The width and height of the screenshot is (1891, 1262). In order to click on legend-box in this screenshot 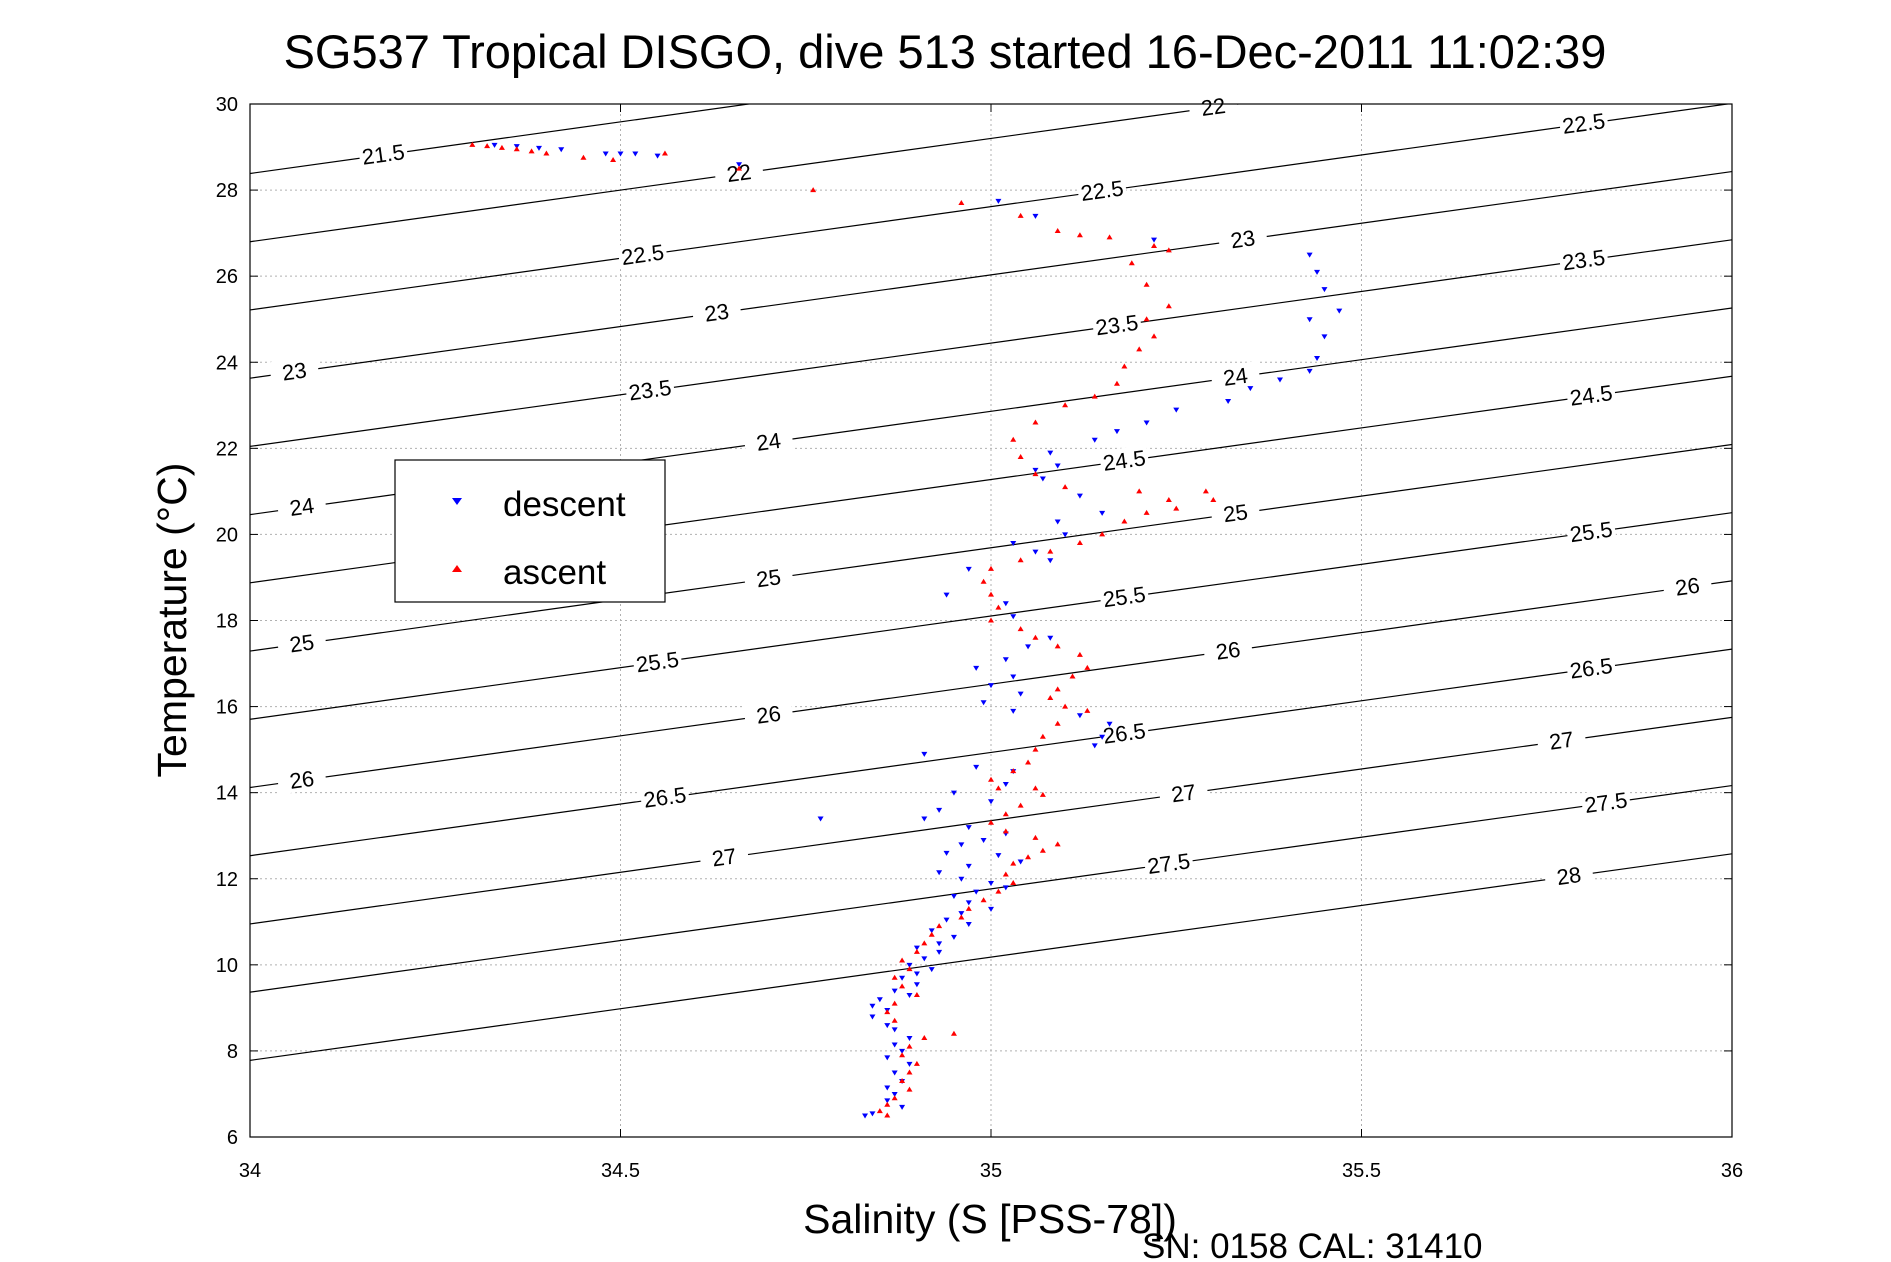, I will do `click(530, 531)`.